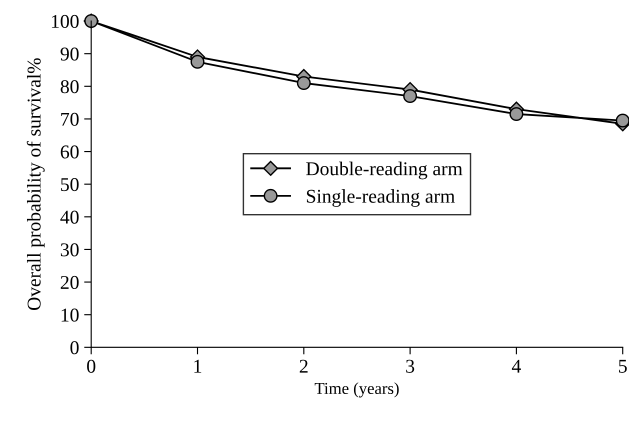 This screenshot has height=421, width=629. Describe the element at coordinates (69, 283) in the screenshot. I see `y-tick-label: 20` at that location.